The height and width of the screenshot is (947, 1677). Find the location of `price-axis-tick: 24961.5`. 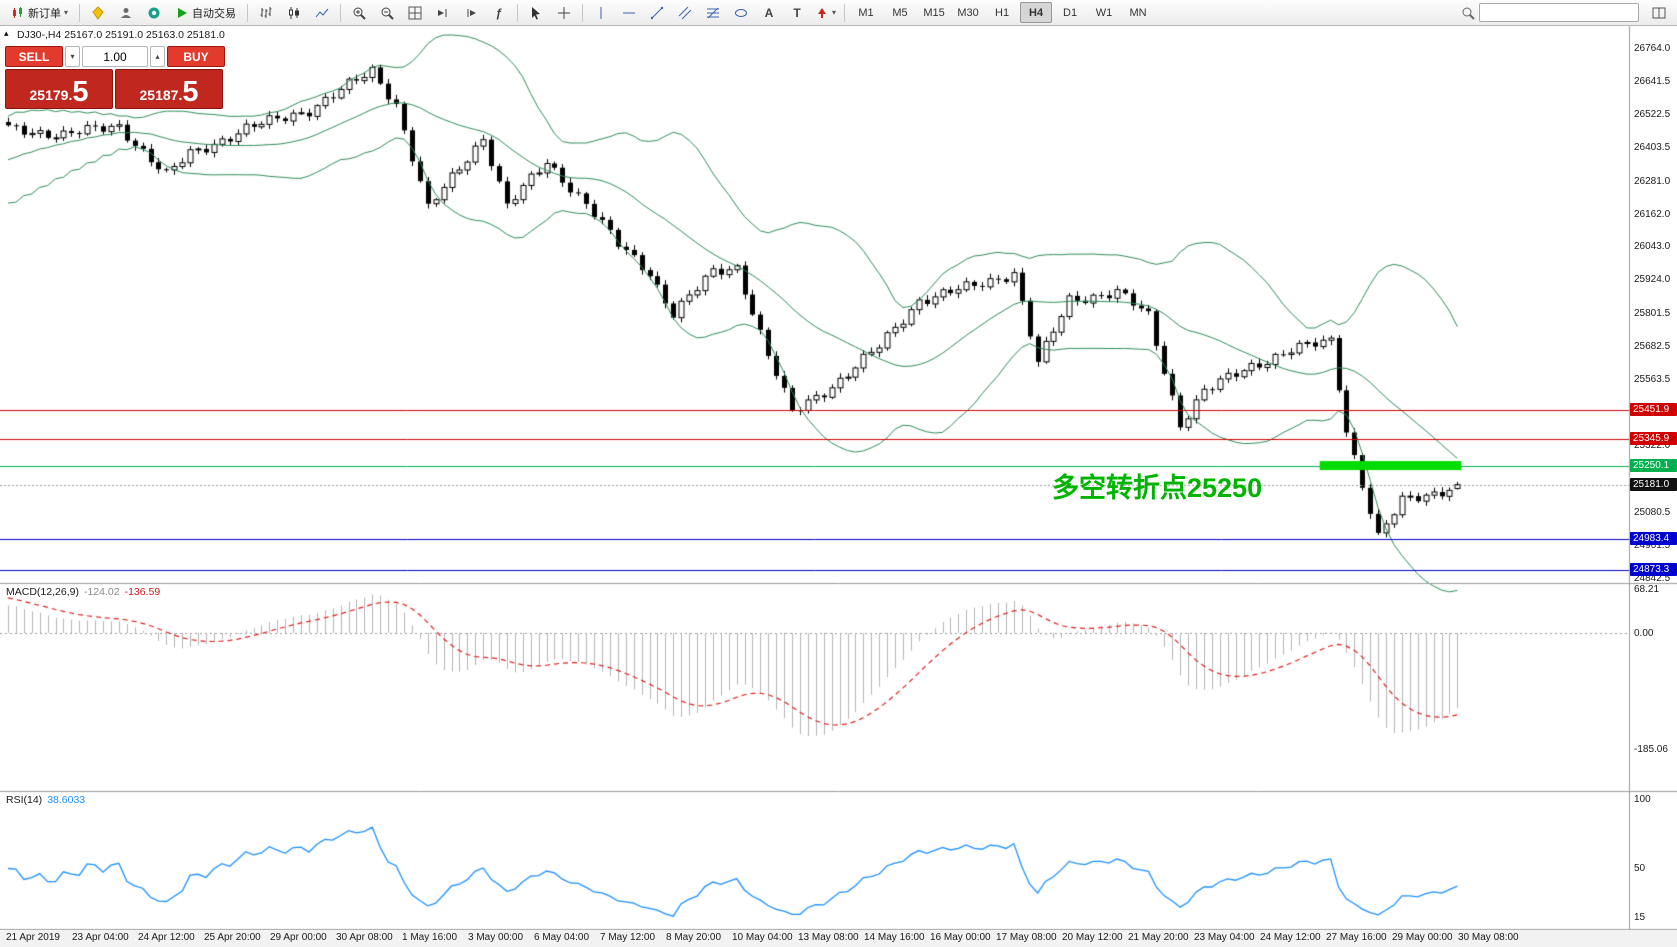

price-axis-tick: 24961.5 is located at coordinates (1652, 545).